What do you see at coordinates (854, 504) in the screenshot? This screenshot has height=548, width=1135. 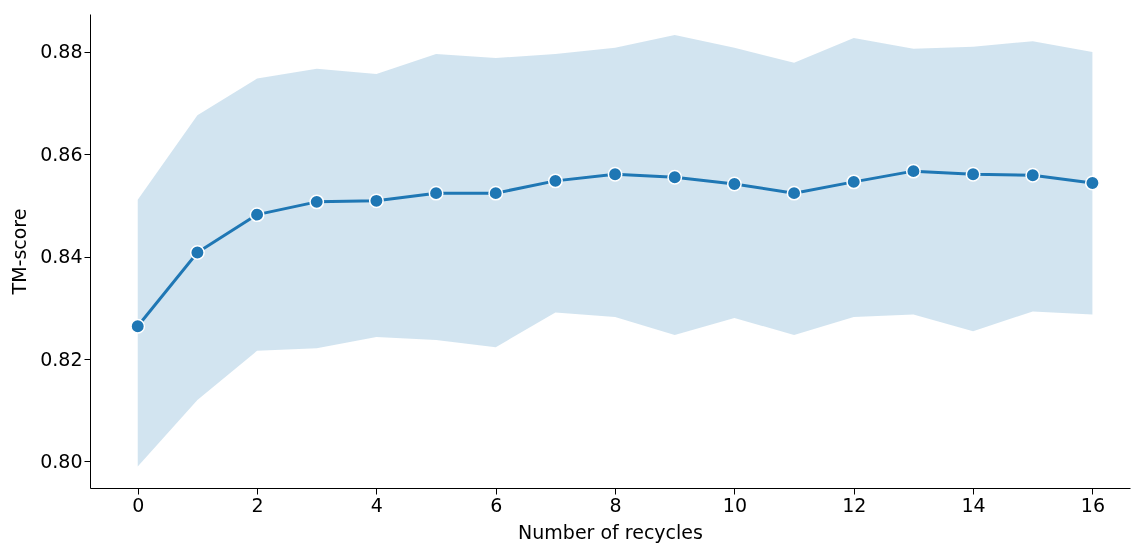 I see `x-tick-label: 12` at bounding box center [854, 504].